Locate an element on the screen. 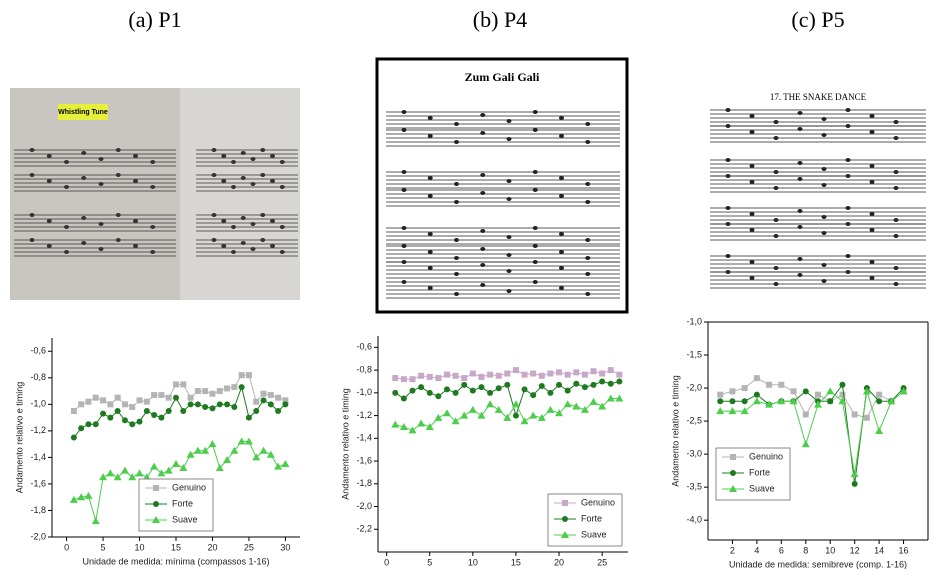 The width and height of the screenshot is (947, 574). y-tick-label: -3,5 is located at coordinates (694, 487).